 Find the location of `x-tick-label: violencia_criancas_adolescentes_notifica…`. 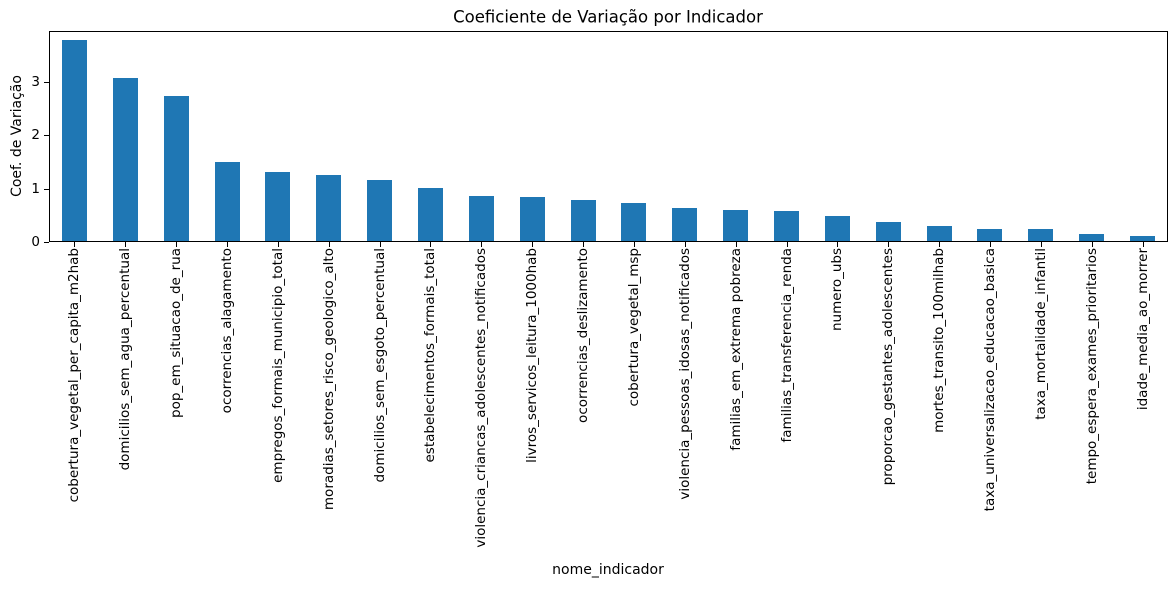

x-tick-label: violencia_criancas_adolescentes_notifica… is located at coordinates (481, 398).